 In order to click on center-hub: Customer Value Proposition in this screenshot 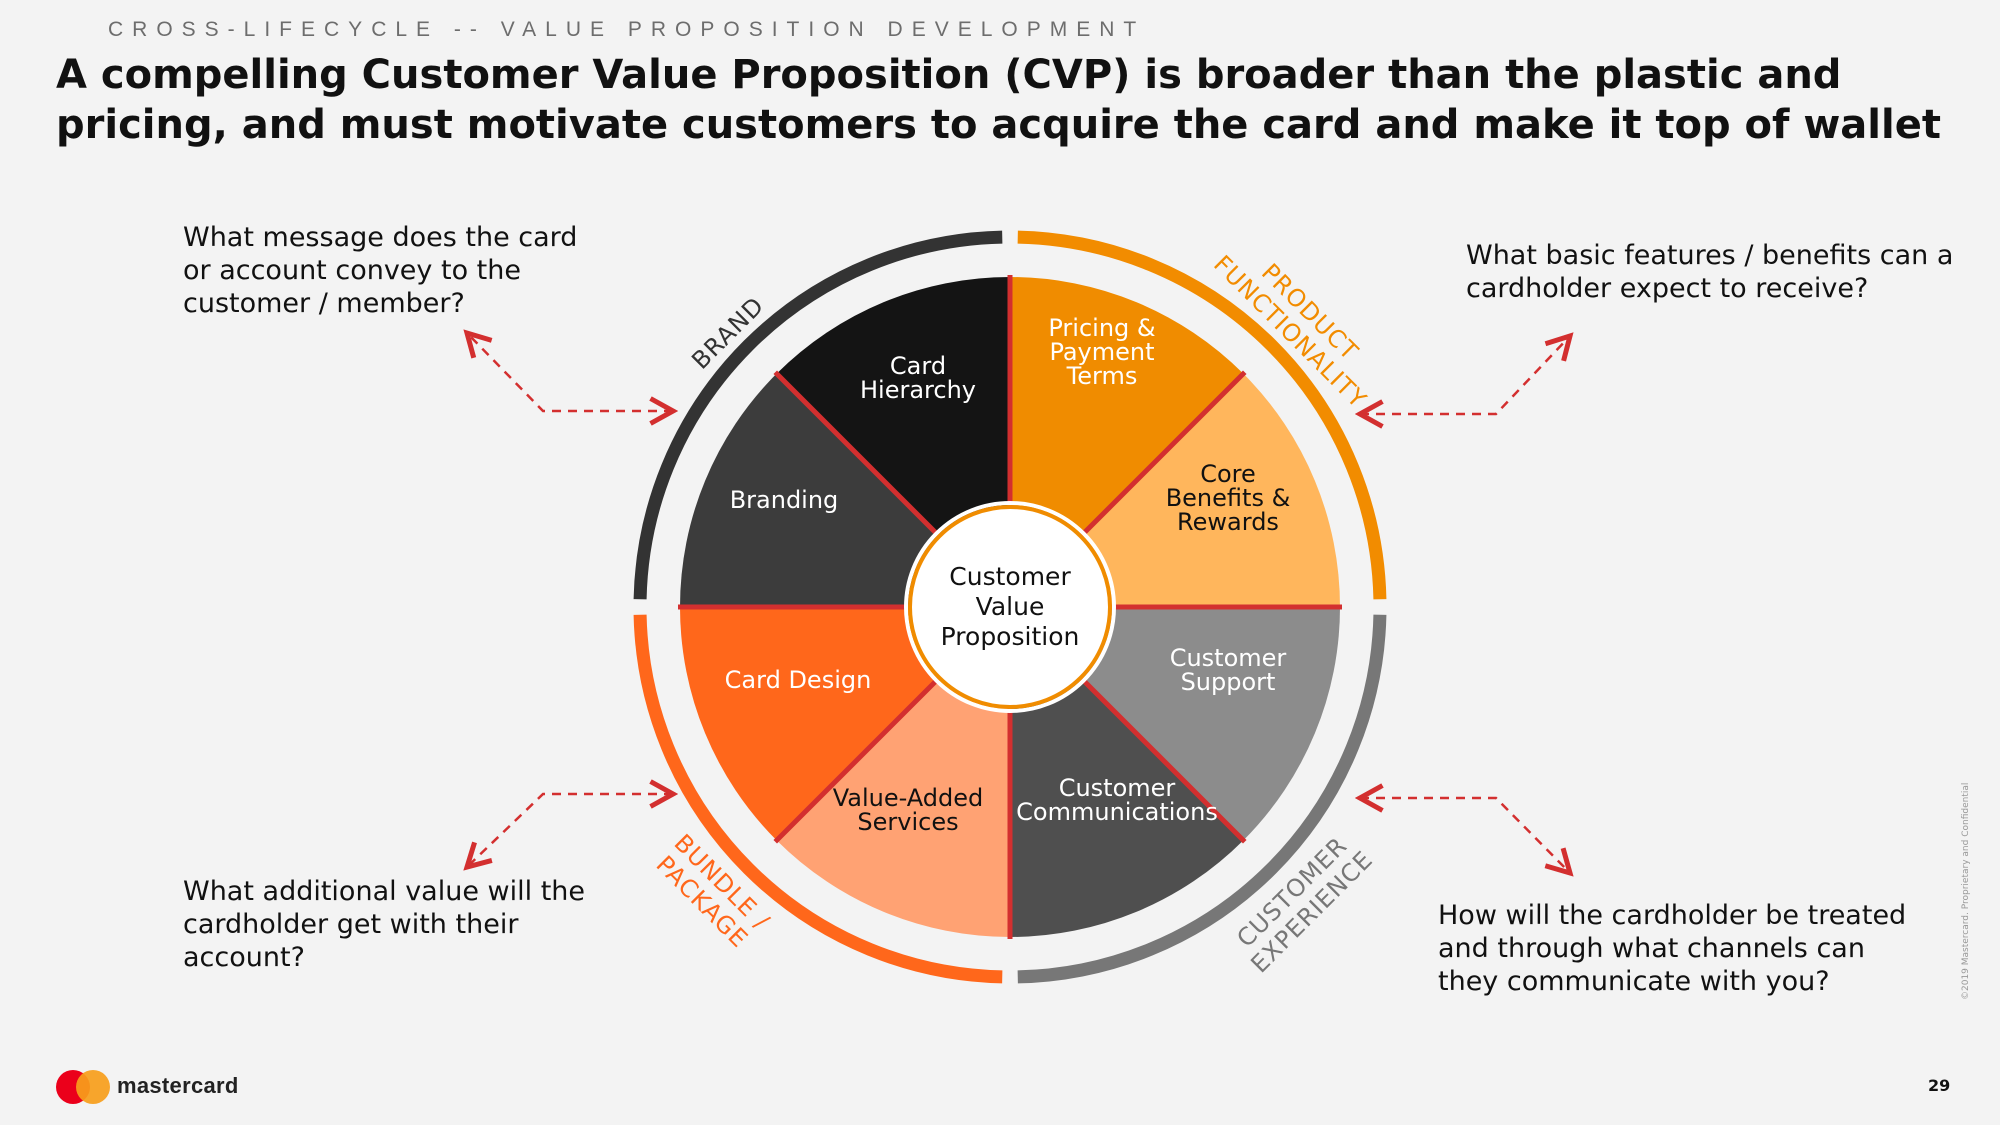, I will do `click(1010, 607)`.